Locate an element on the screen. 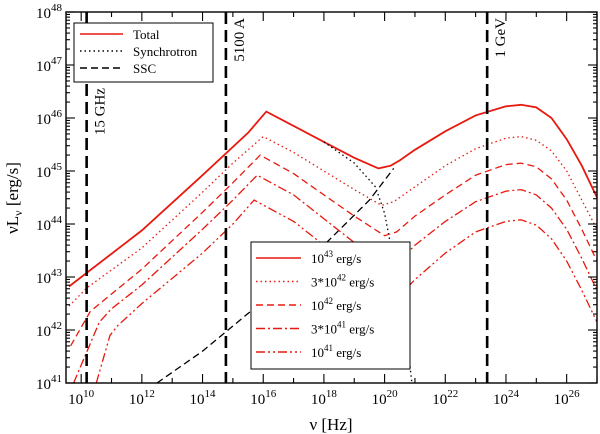 Image resolution: width=600 pixels, height=434 pixels. legend-components is located at coordinates (143, 52).